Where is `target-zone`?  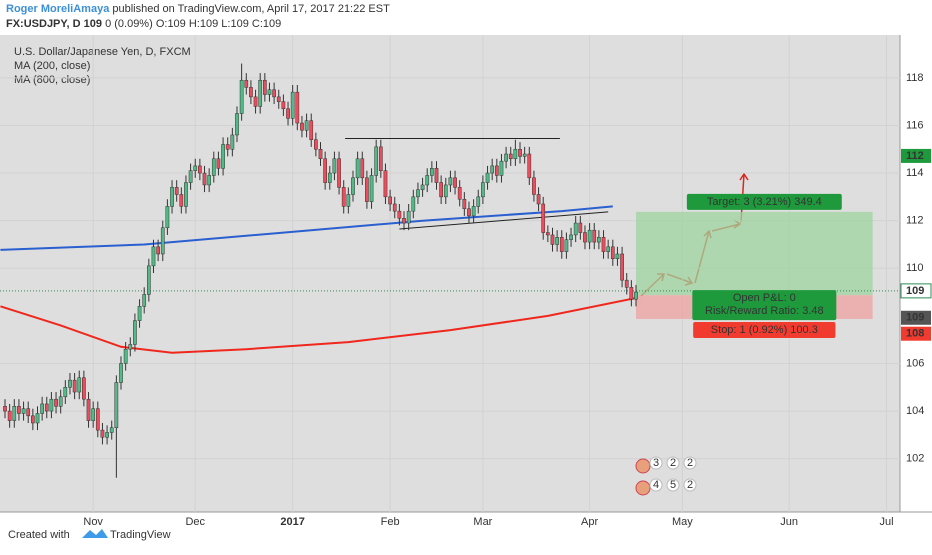
target-zone is located at coordinates (754, 253).